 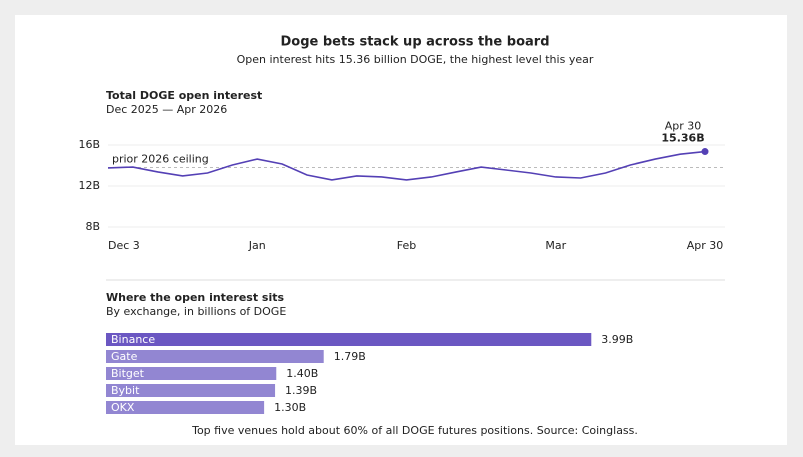 What do you see at coordinates (92, 226) in the screenshot?
I see `y-tick-label: 8B` at bounding box center [92, 226].